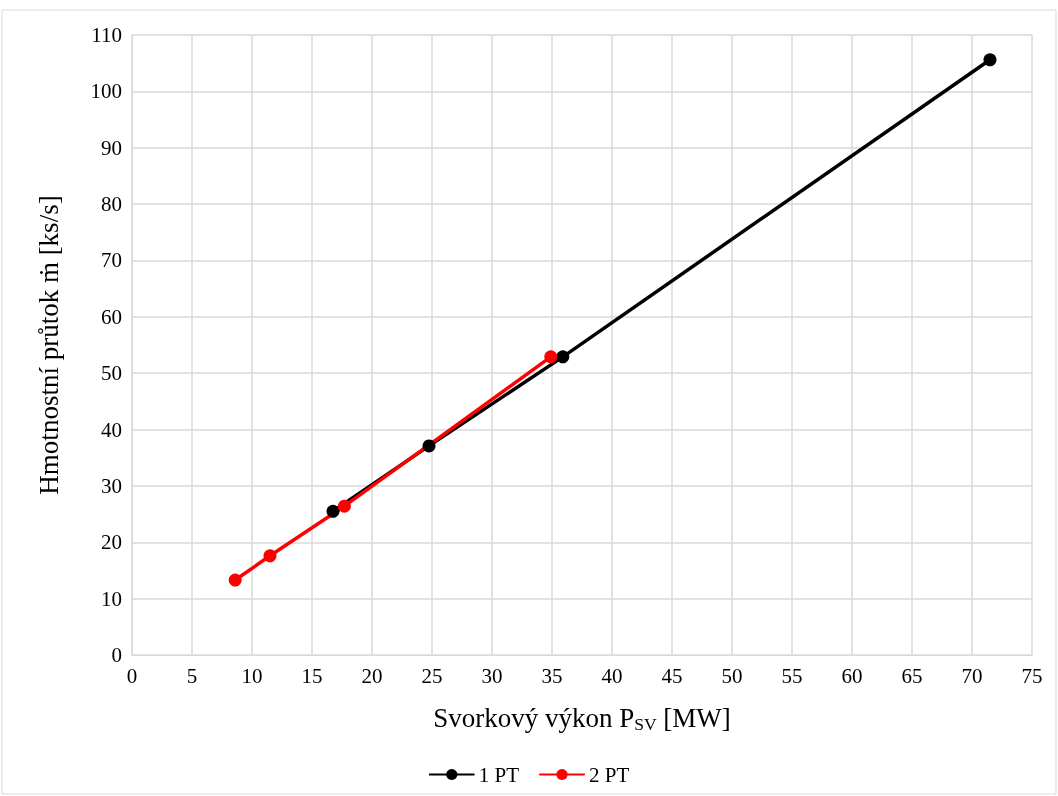  What do you see at coordinates (972, 675) in the screenshot?
I see `x-tick-label: 70` at bounding box center [972, 675].